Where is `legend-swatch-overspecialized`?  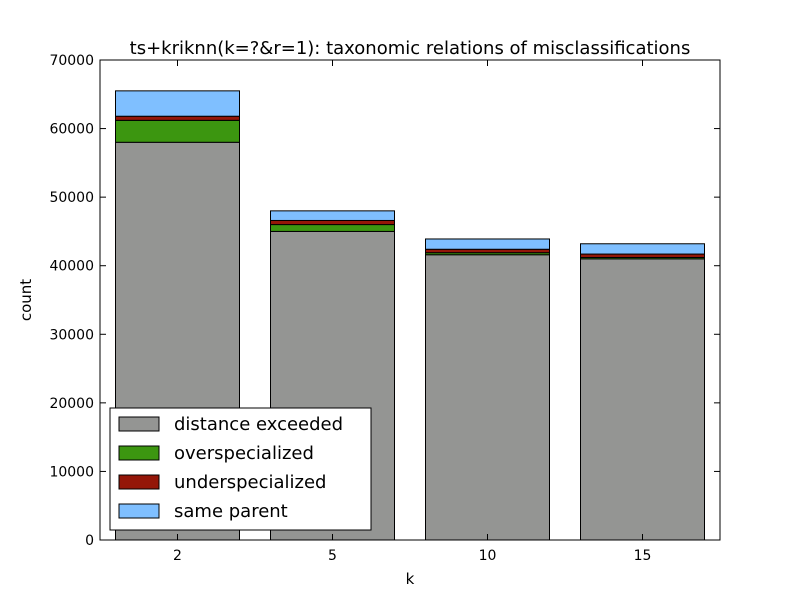
legend-swatch-overspecialized is located at coordinates (139, 453).